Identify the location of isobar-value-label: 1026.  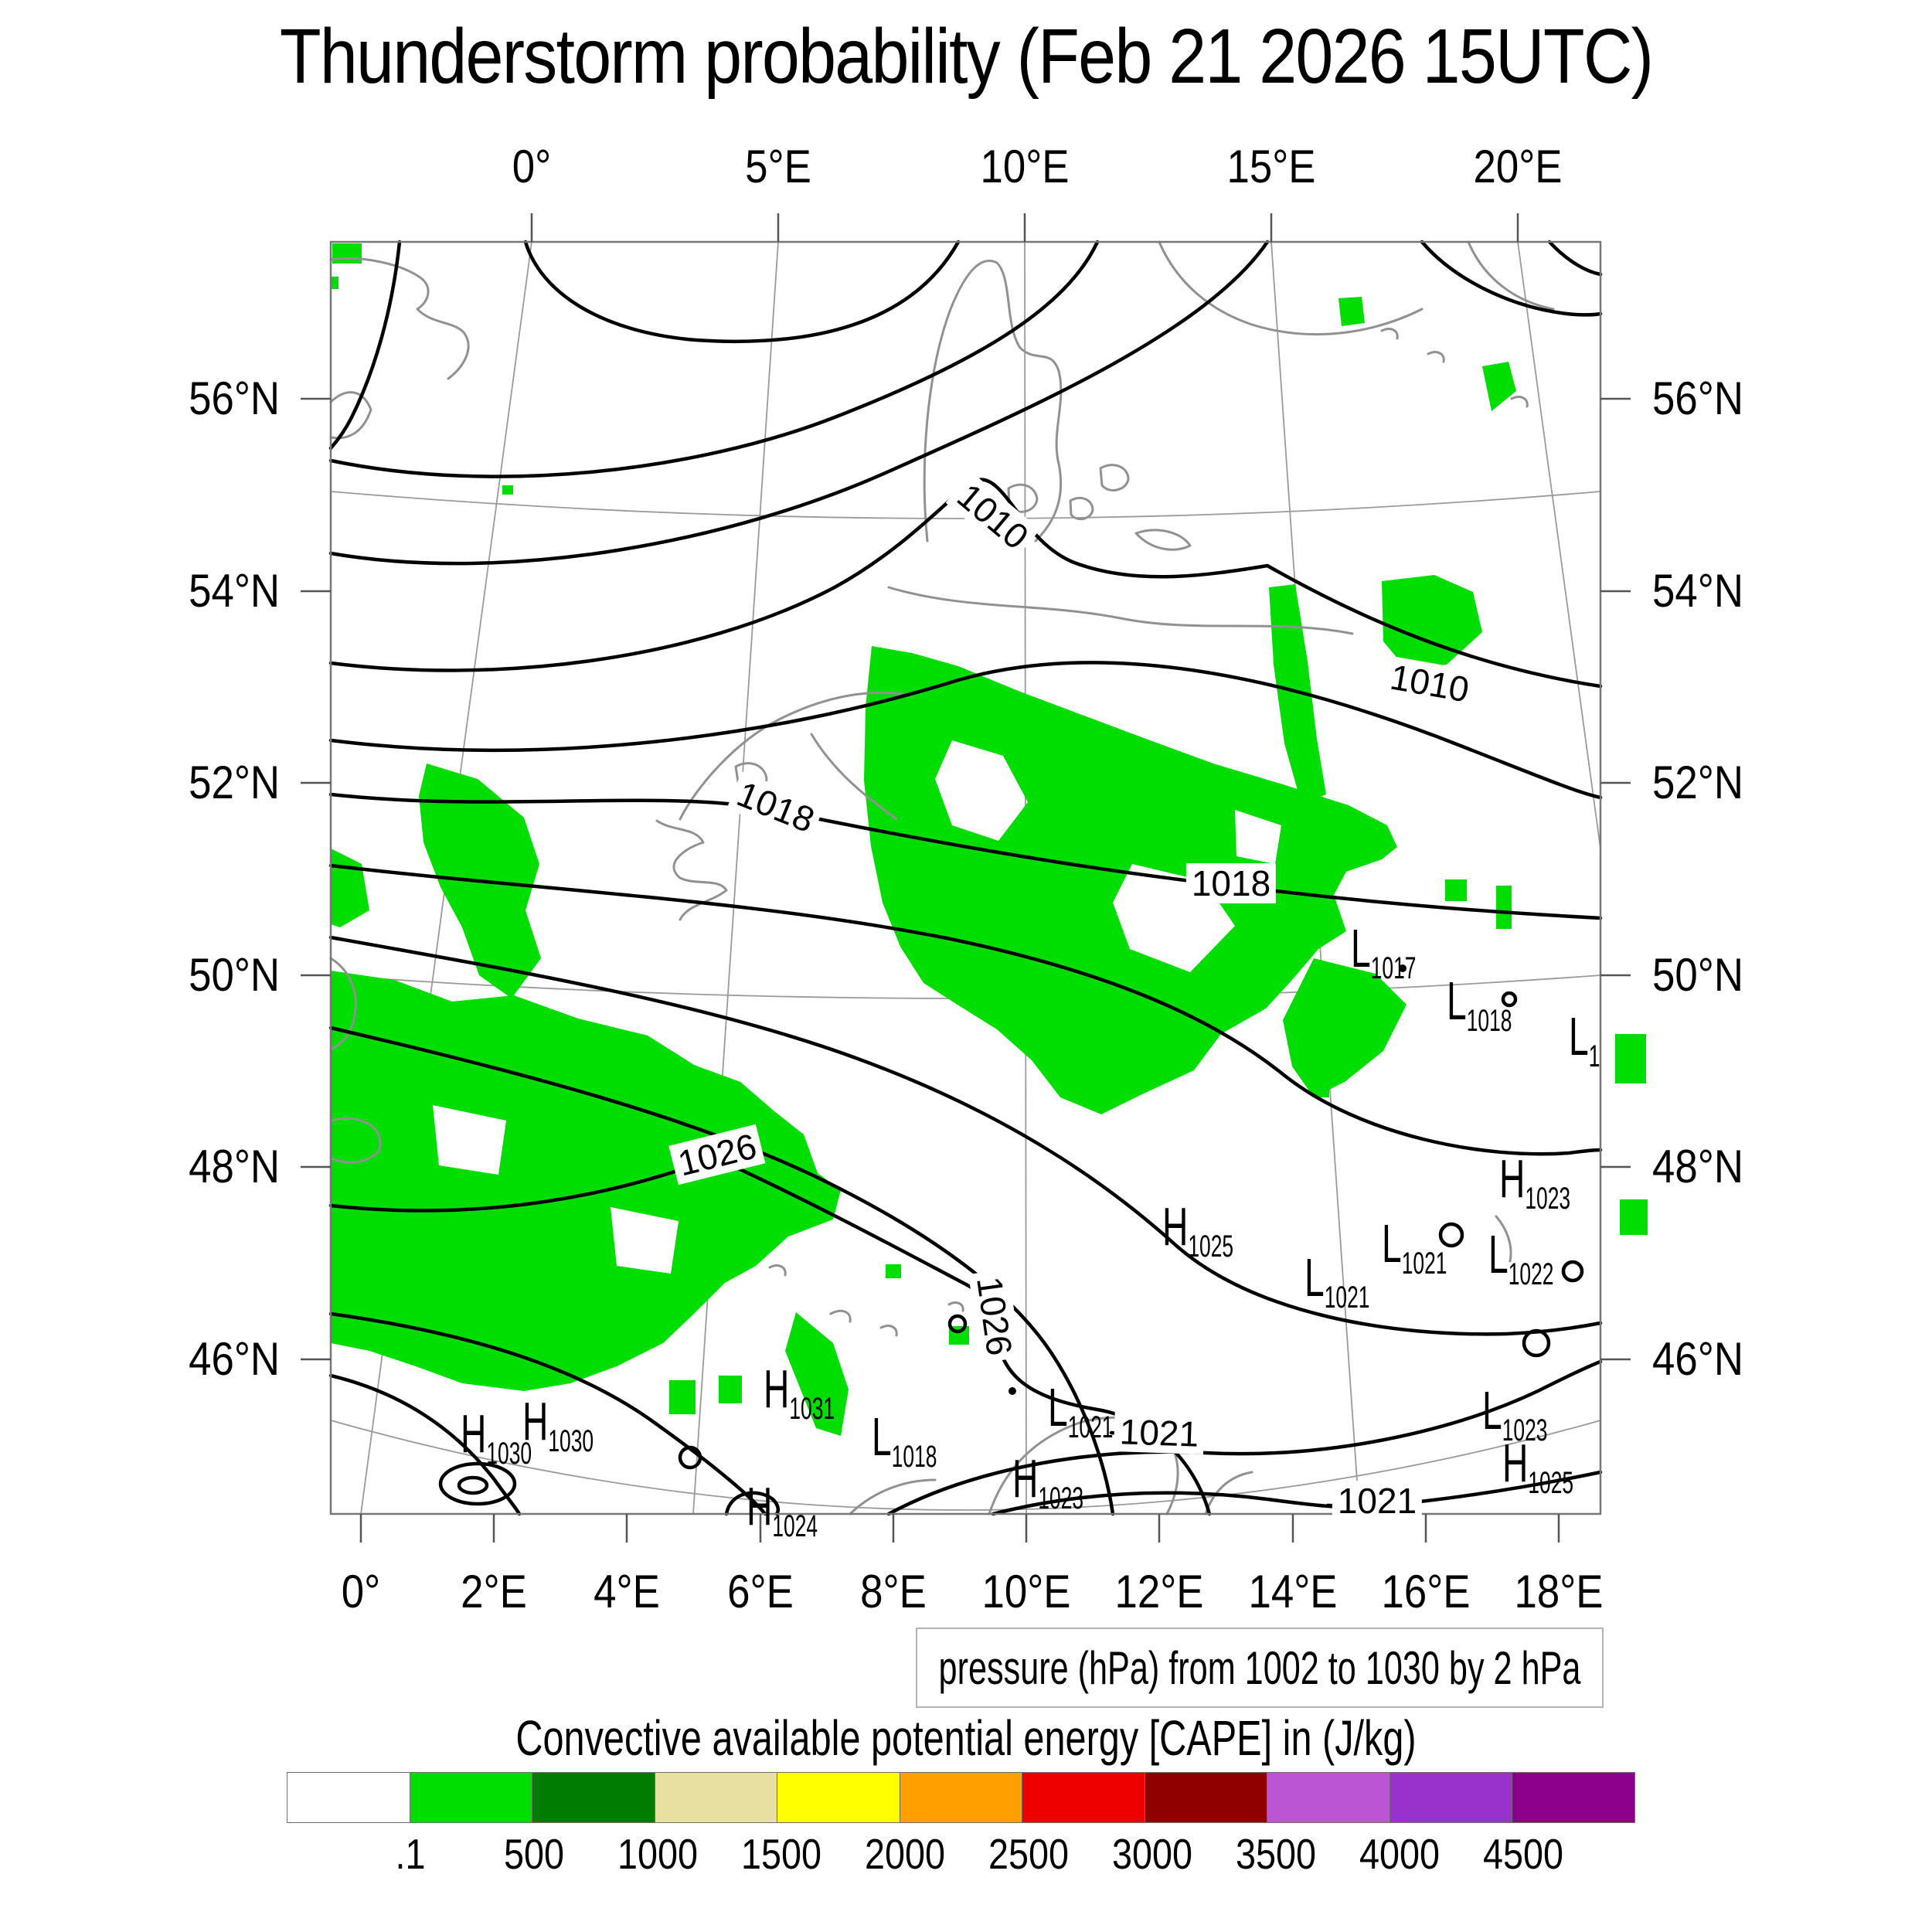
(717, 1155).